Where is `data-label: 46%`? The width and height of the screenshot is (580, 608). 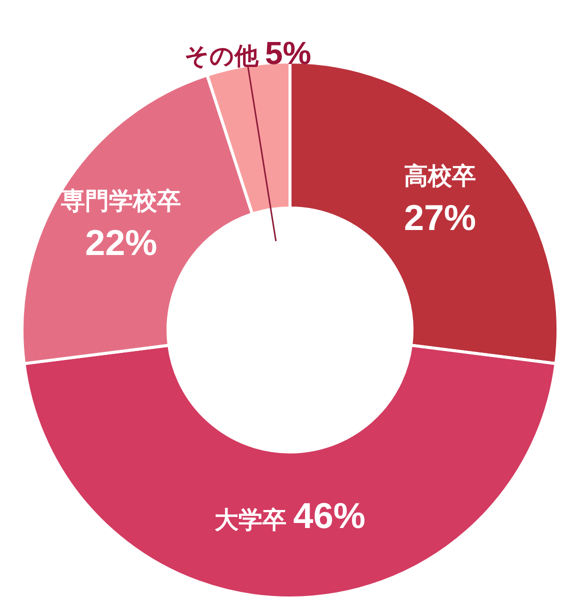
data-label: 46% is located at coordinates (329, 515).